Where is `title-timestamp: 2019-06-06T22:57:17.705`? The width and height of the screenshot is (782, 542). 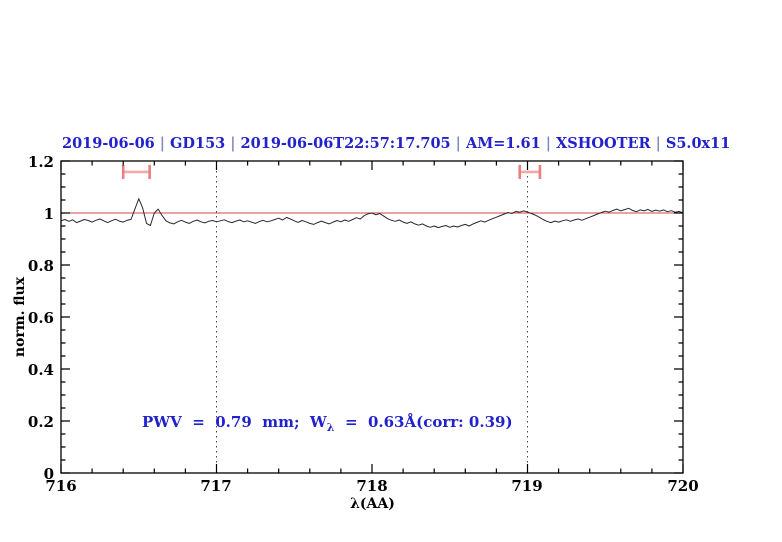
title-timestamp: 2019-06-06T22:57:17.705 is located at coordinates (345, 143).